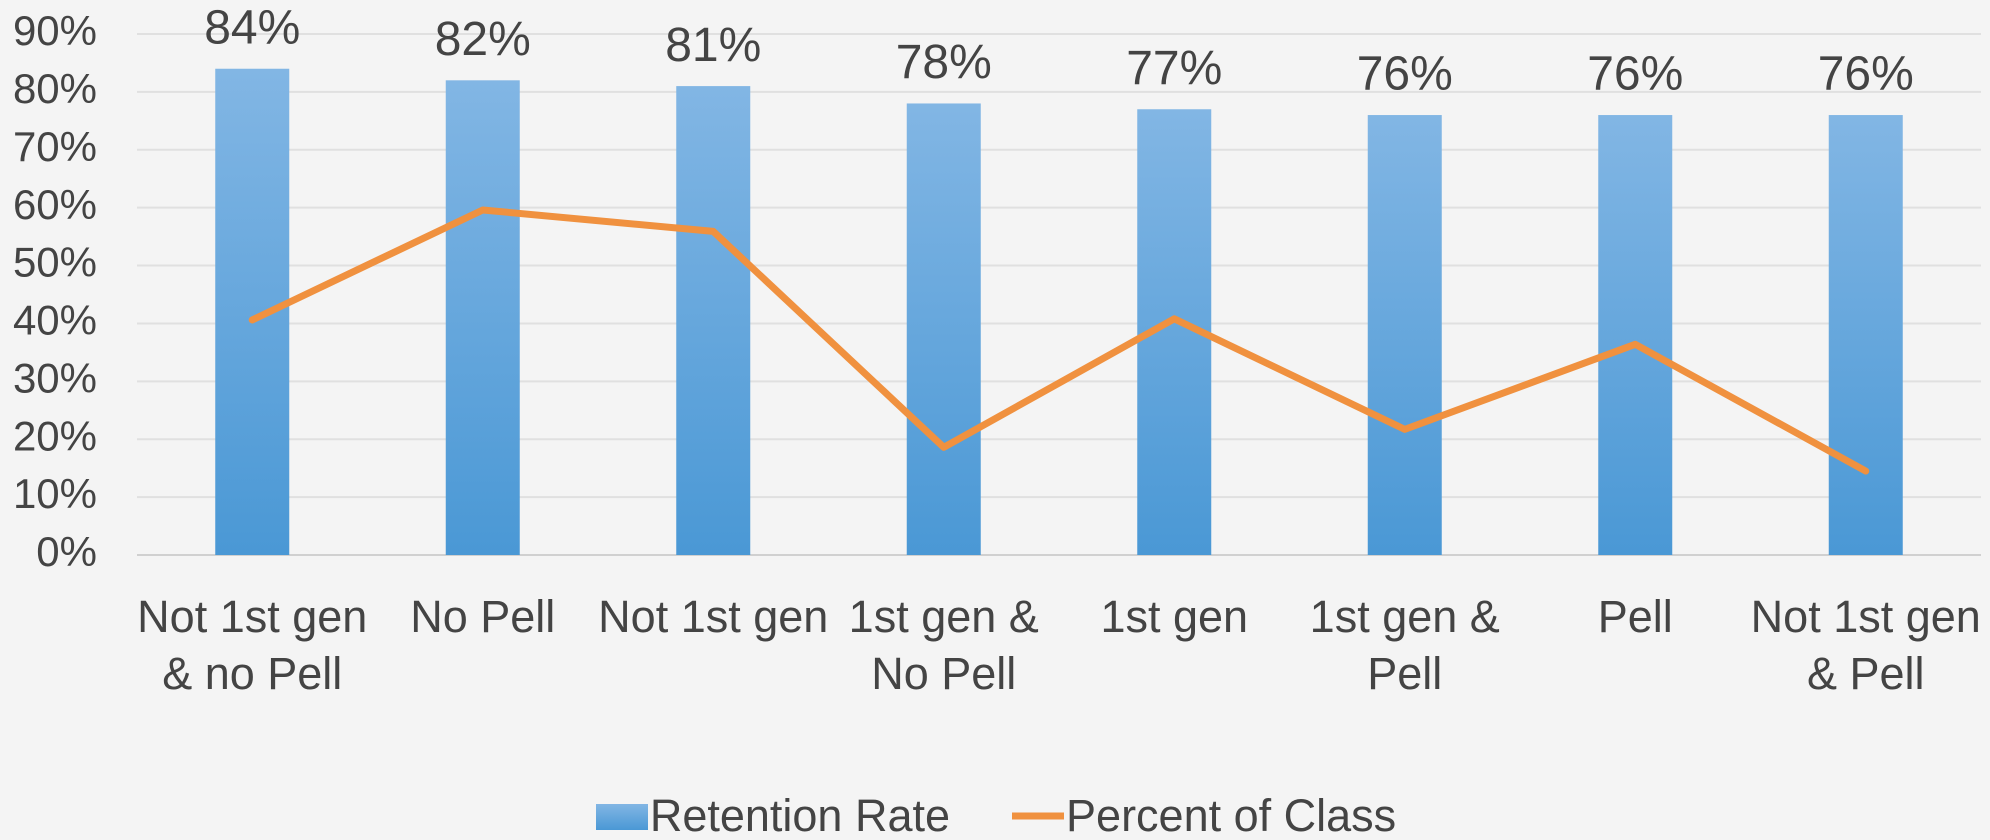 This screenshot has height=840, width=1990. What do you see at coordinates (1865, 645) in the screenshot?
I see `x-tick-label: Not 1st gen & Pell` at bounding box center [1865, 645].